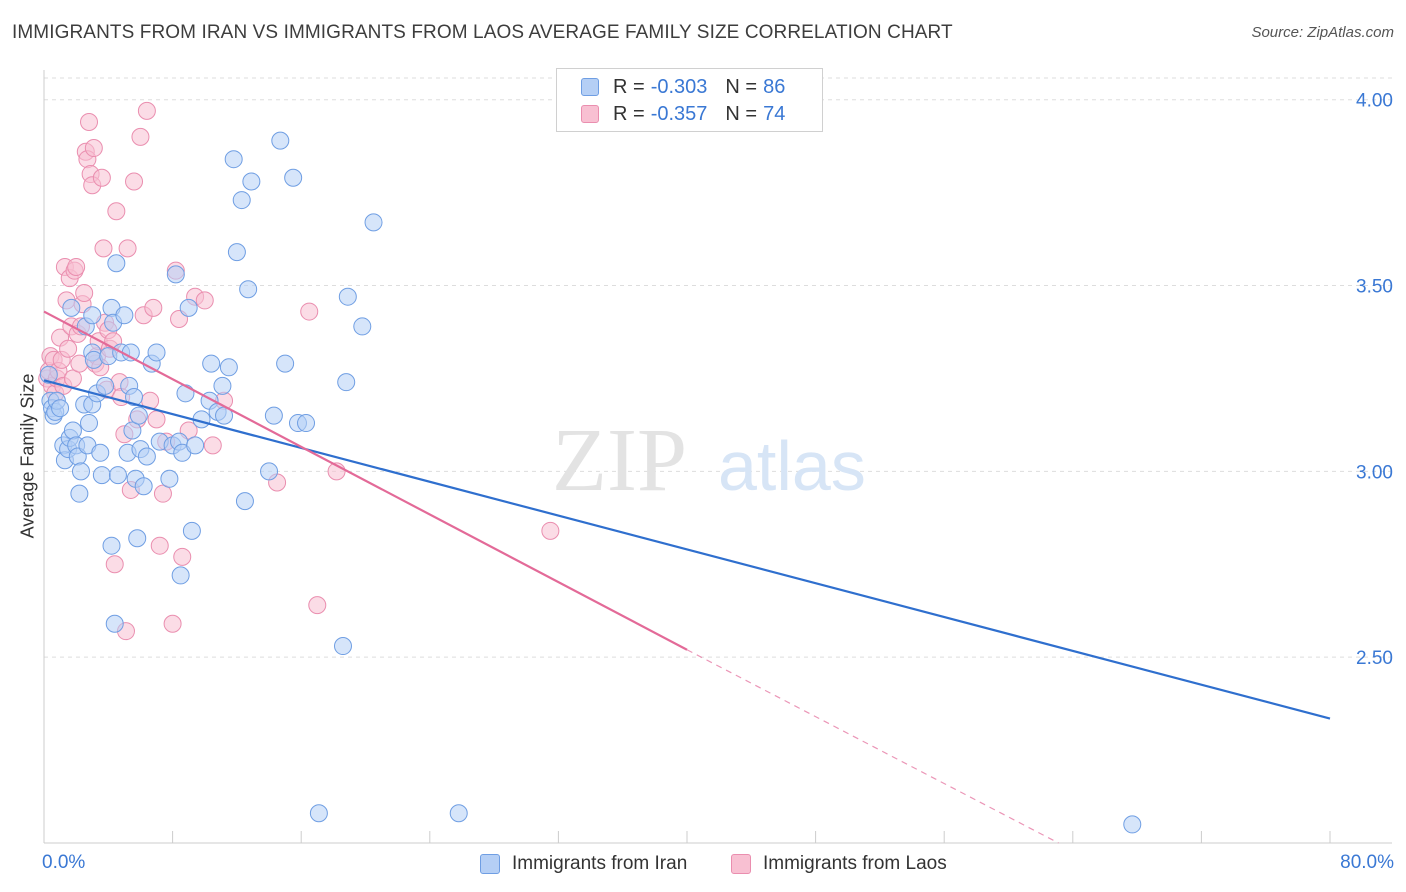 This screenshot has width=1406, height=892. I want to click on iran-n-value: 86, so click(774, 86).